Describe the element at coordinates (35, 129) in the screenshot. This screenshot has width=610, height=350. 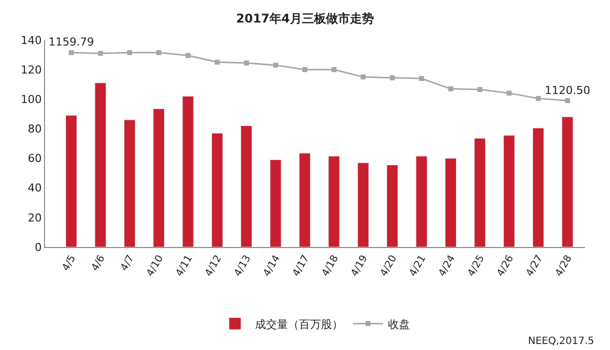
I see `y-tick-label: 80` at that location.